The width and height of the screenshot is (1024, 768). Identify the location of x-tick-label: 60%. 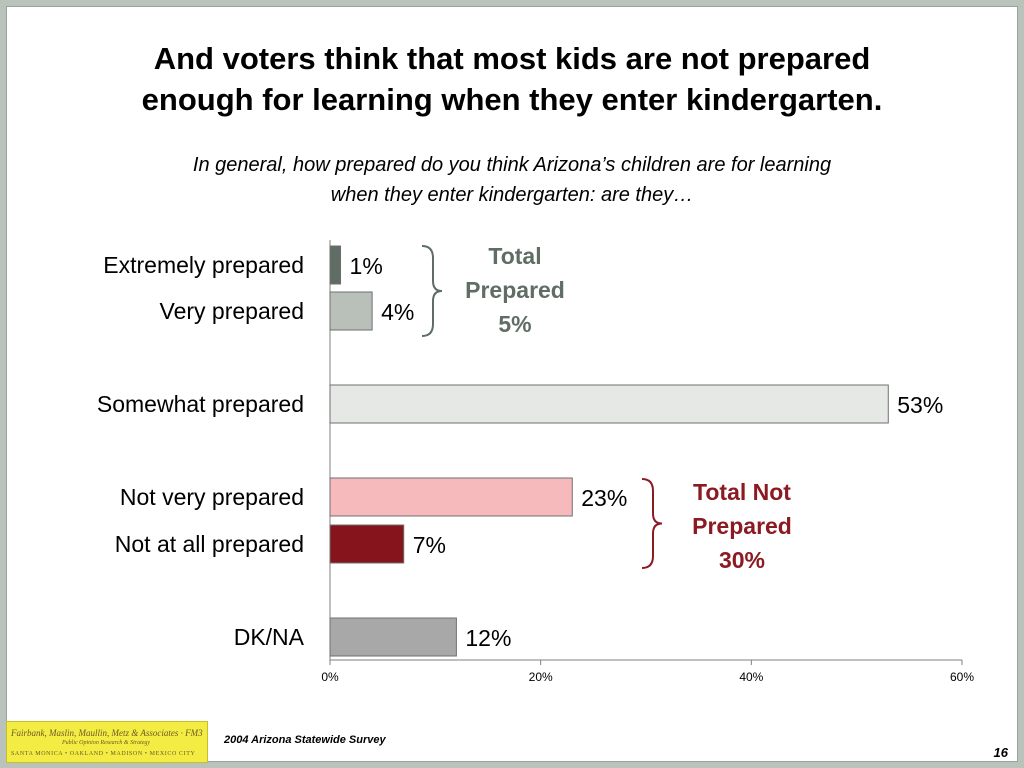
(962, 677).